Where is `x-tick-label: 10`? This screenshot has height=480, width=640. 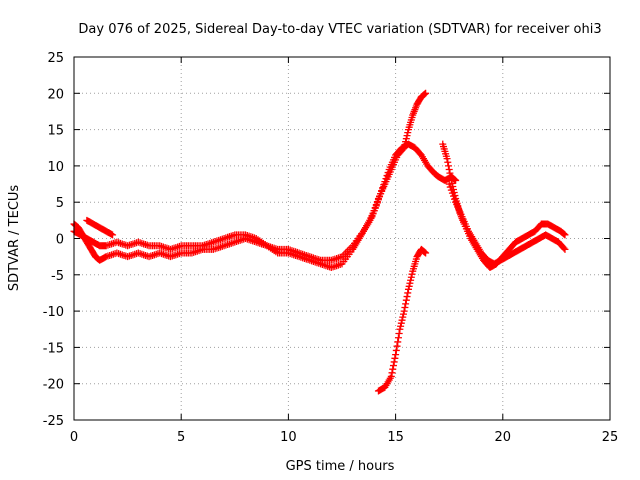 x-tick-label: 10 is located at coordinates (288, 437).